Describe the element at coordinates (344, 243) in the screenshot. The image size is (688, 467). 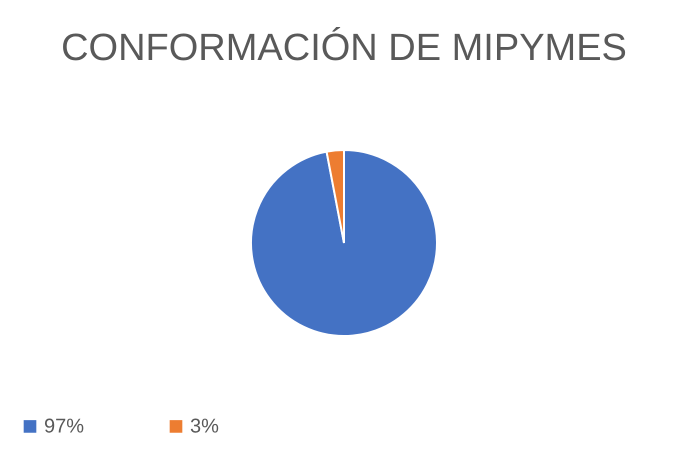
I see `pie-slice` at that location.